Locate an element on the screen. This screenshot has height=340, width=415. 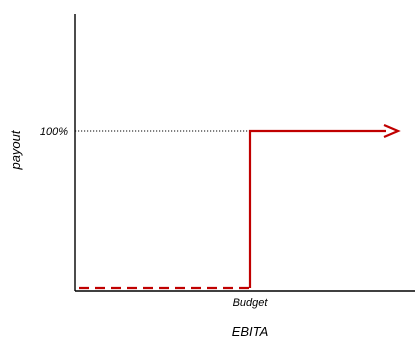
arrowhead-icon is located at coordinates (392, 131).